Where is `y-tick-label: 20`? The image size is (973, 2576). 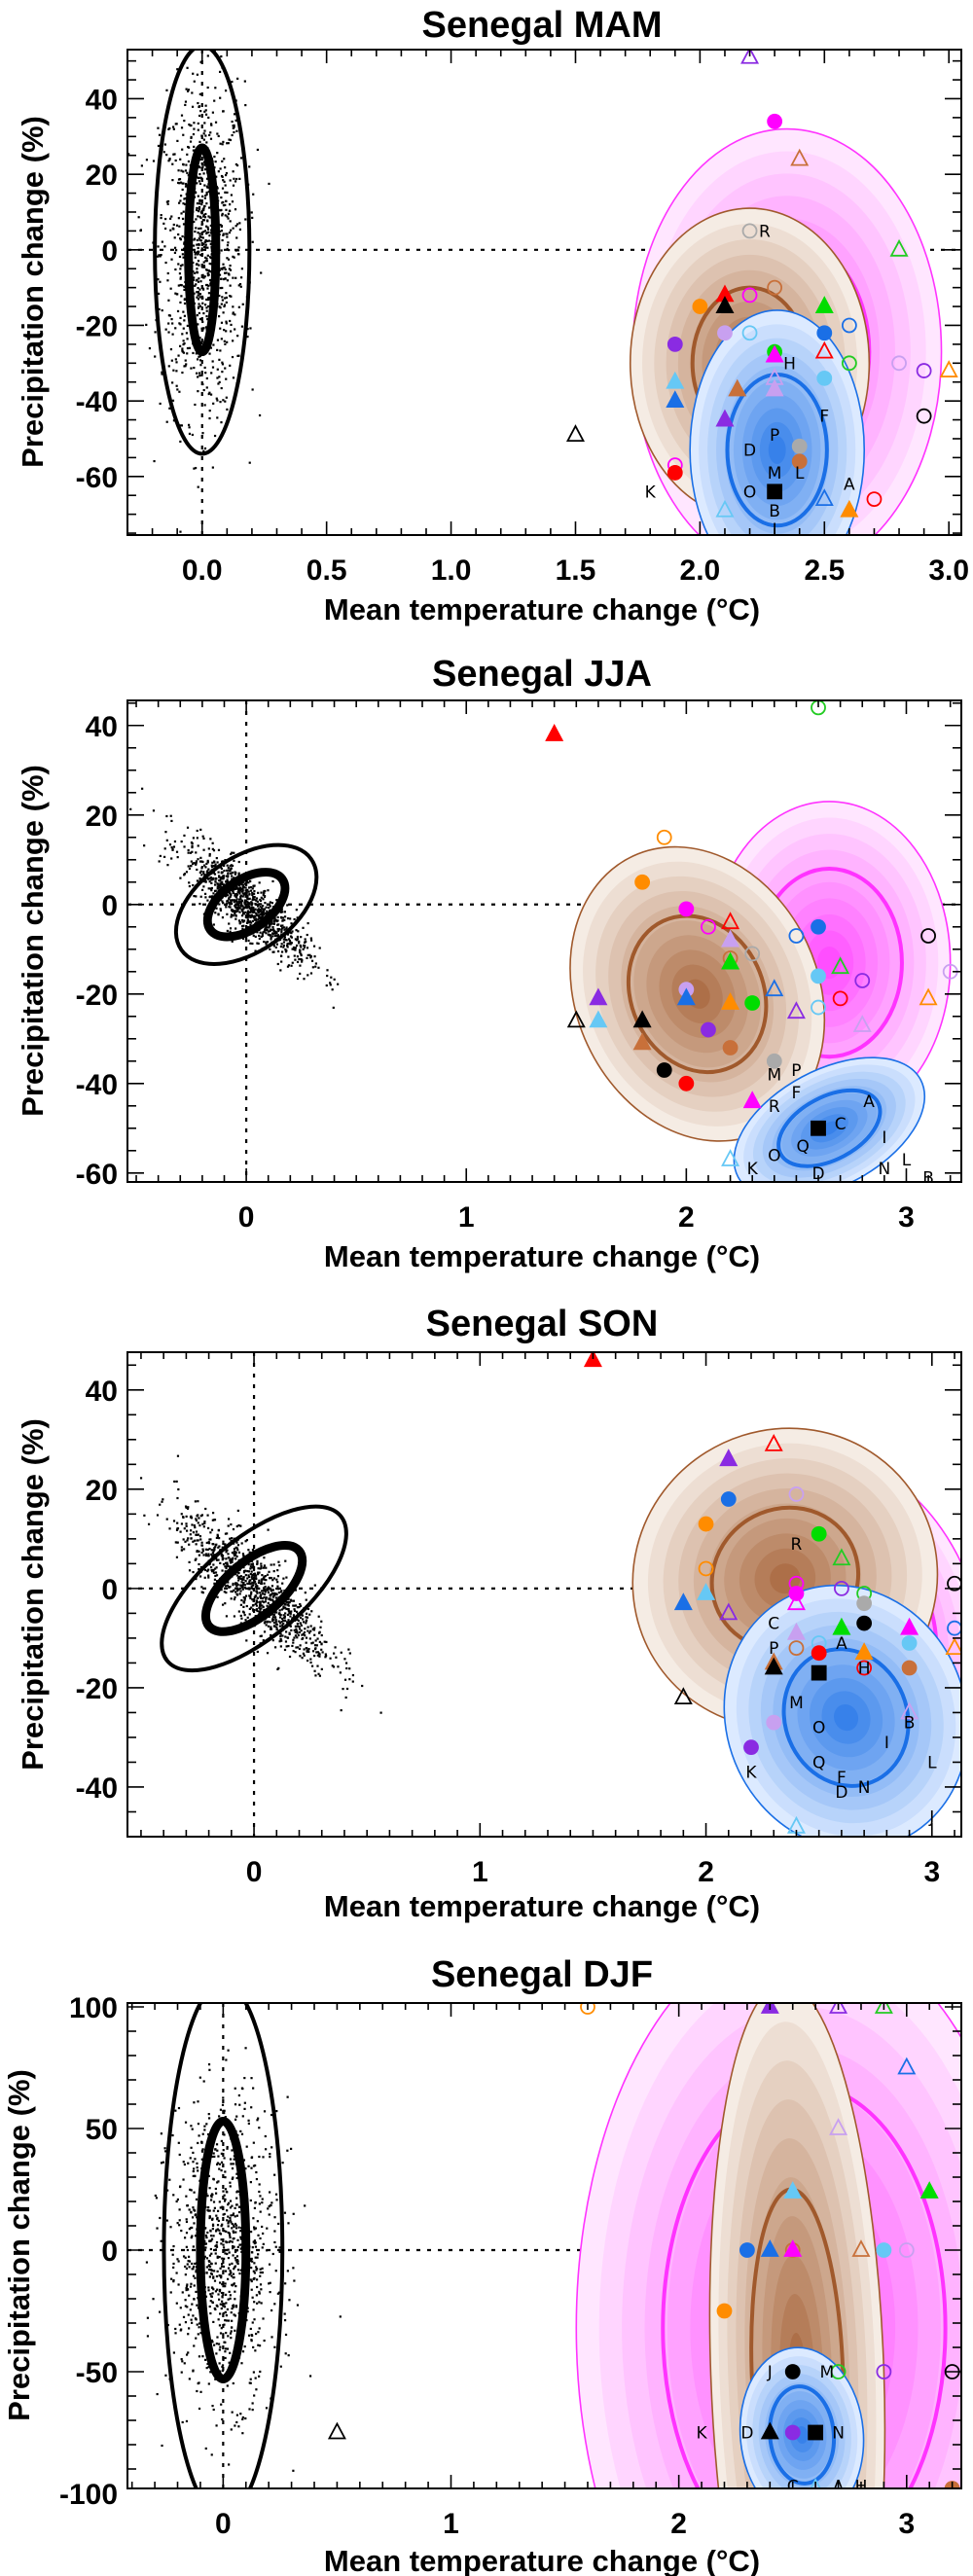
y-tick-label: 20 is located at coordinates (102, 176).